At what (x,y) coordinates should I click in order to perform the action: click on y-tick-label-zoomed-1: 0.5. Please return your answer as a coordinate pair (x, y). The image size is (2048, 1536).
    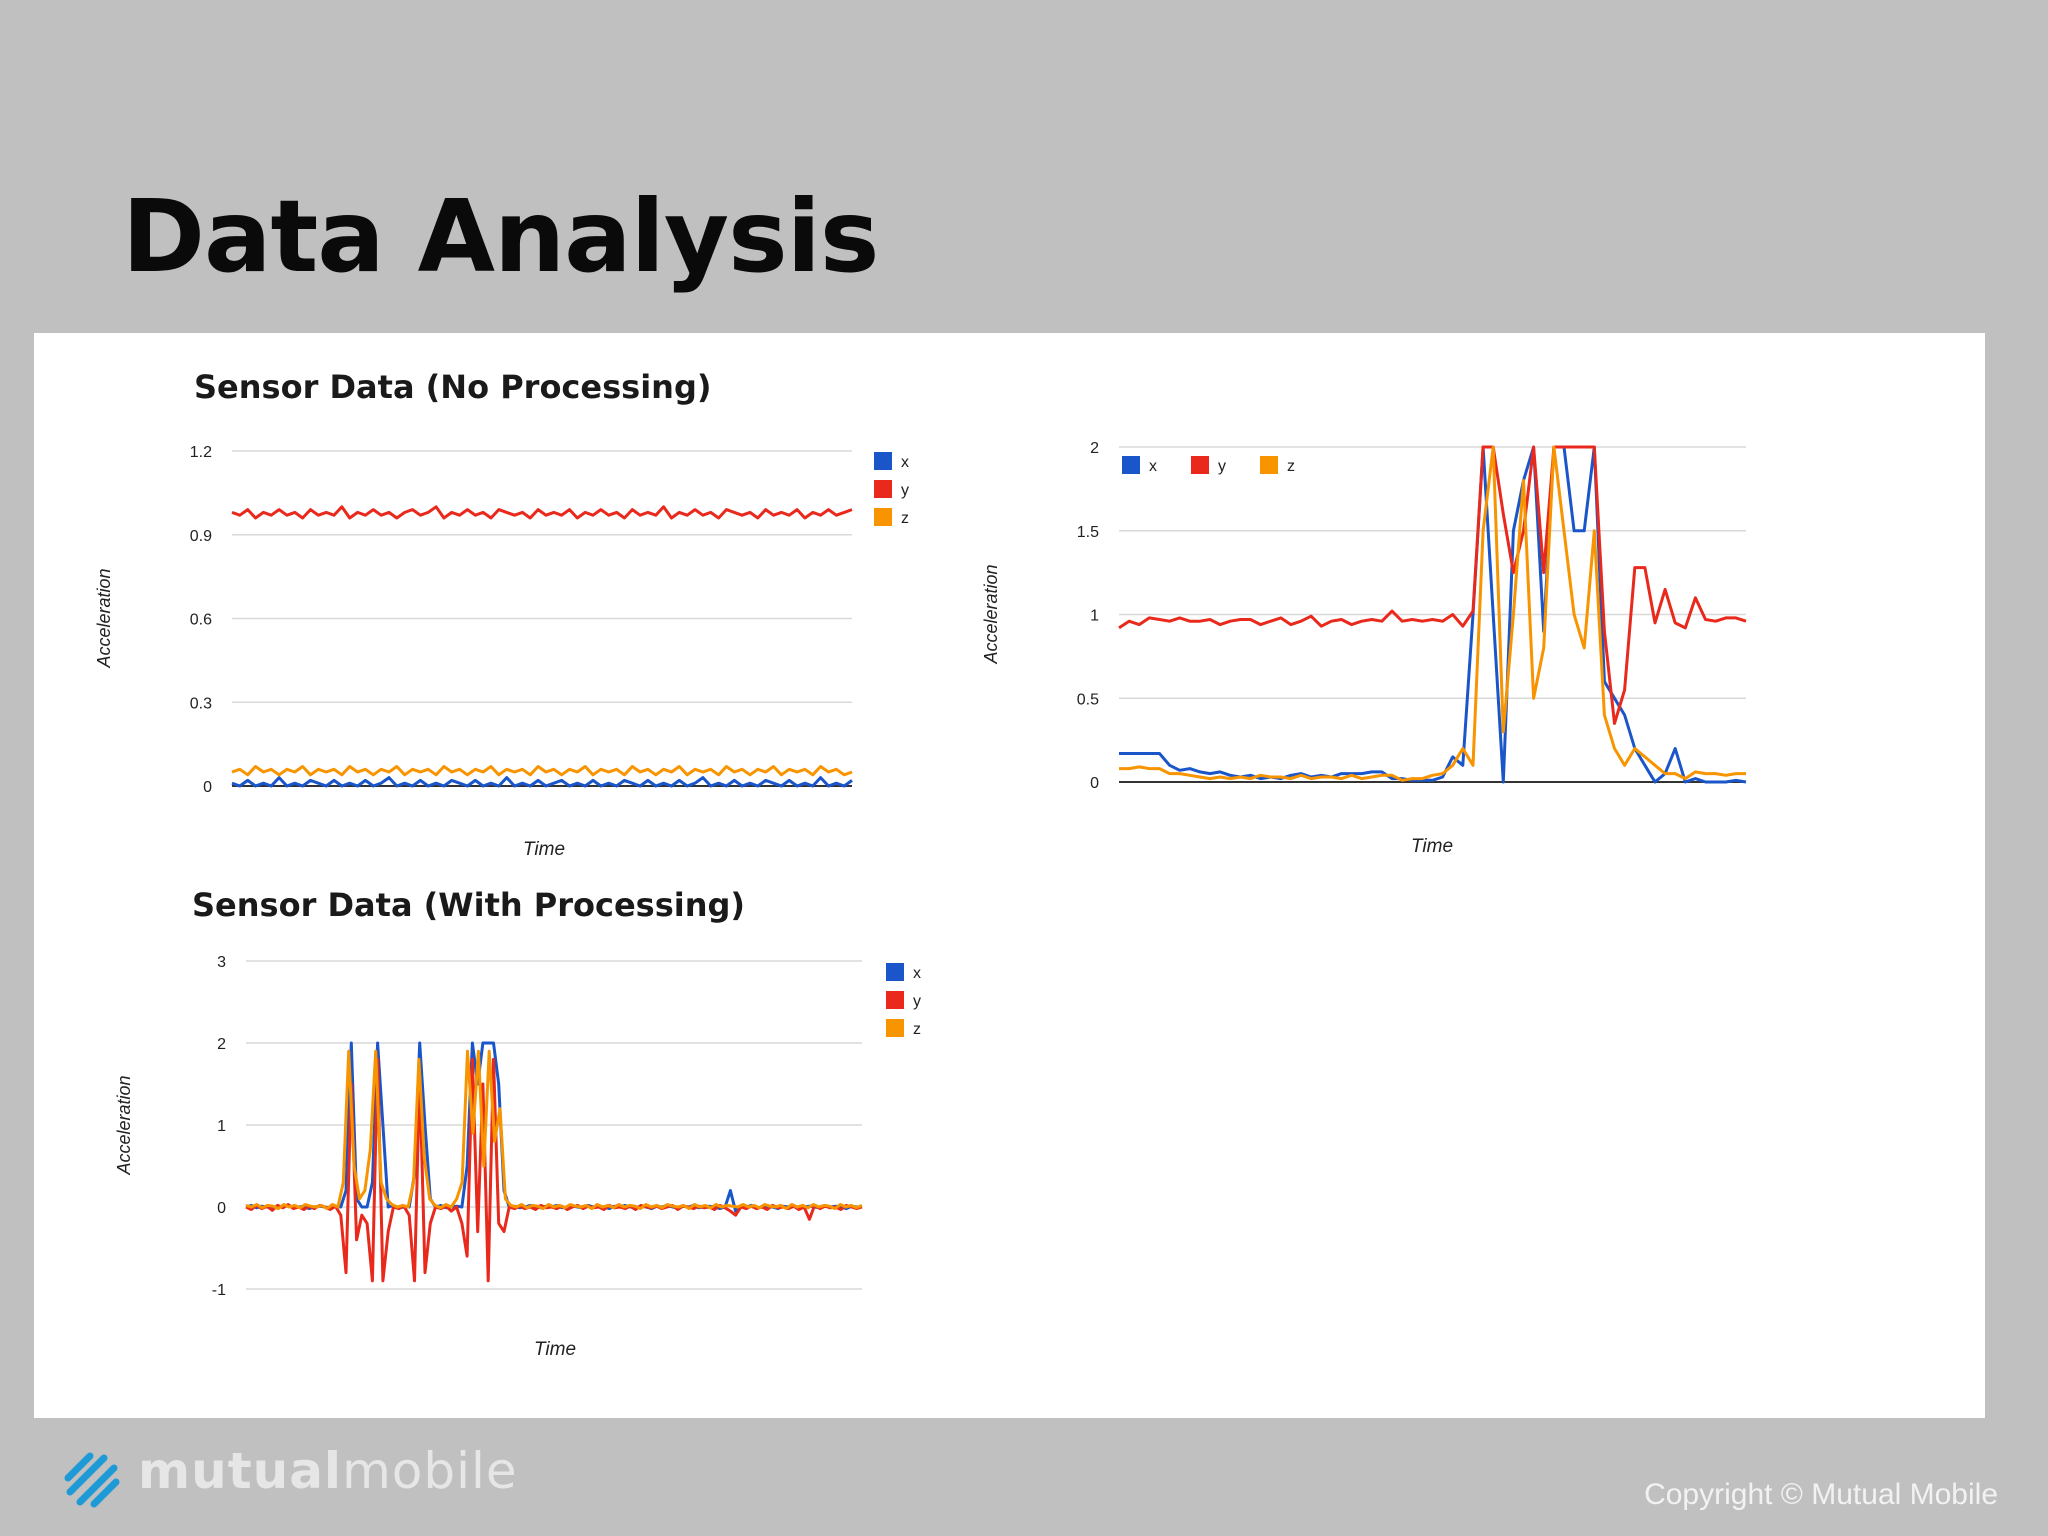
    Looking at the image, I should click on (1088, 699).